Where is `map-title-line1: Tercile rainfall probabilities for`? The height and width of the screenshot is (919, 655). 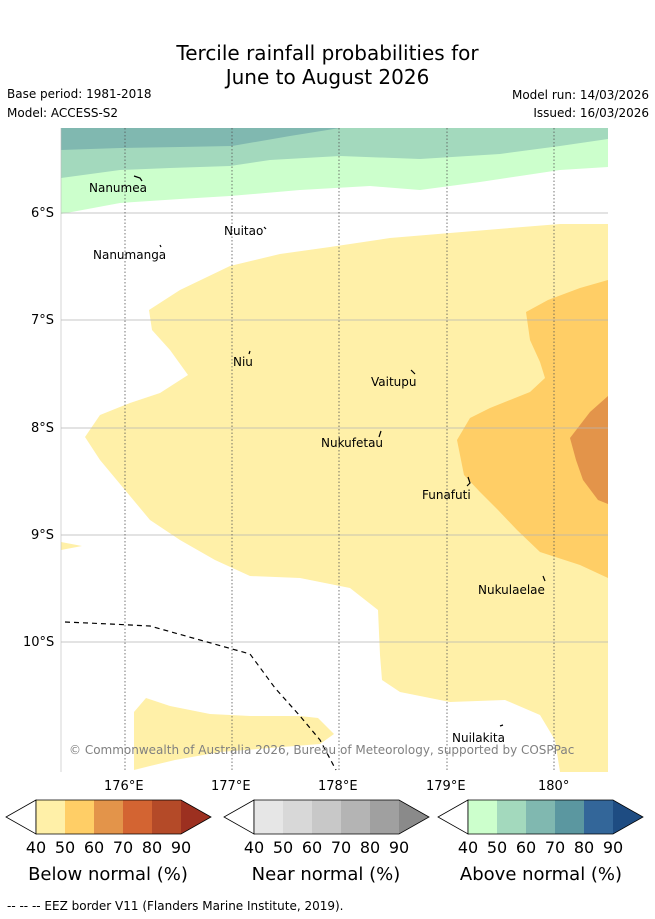
map-title-line1: Tercile rainfall probabilities for is located at coordinates (327, 53).